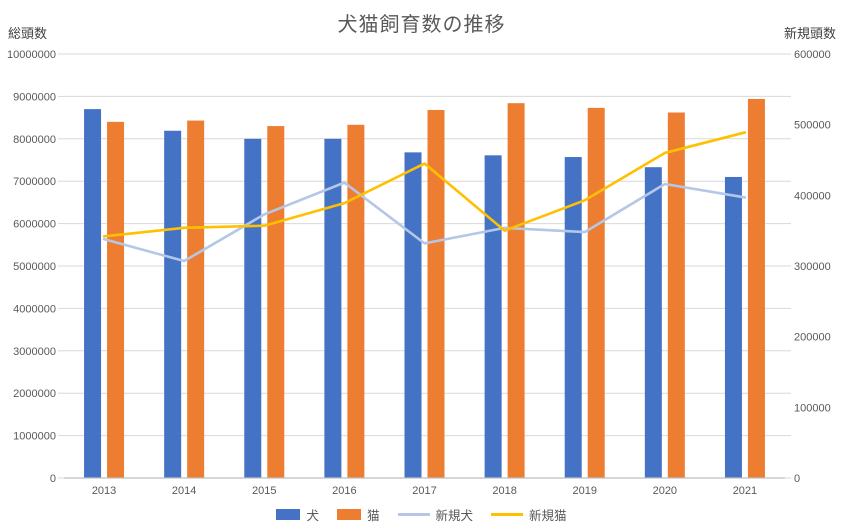 This screenshot has height=532, width=843. Describe the element at coordinates (812, 55) in the screenshot. I see `right-axis-tick-label: 600000` at that location.